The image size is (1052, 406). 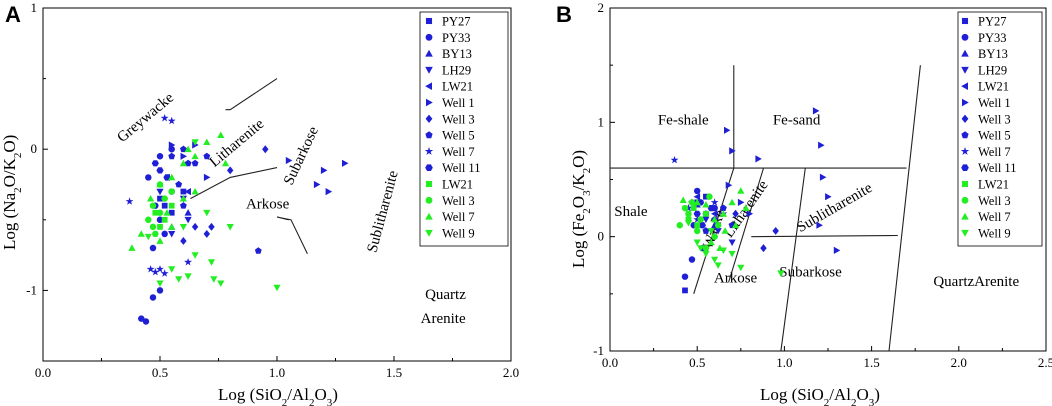 What do you see at coordinates (452, 168) in the screenshot?
I see `legend-item: Well 11` at bounding box center [452, 168].